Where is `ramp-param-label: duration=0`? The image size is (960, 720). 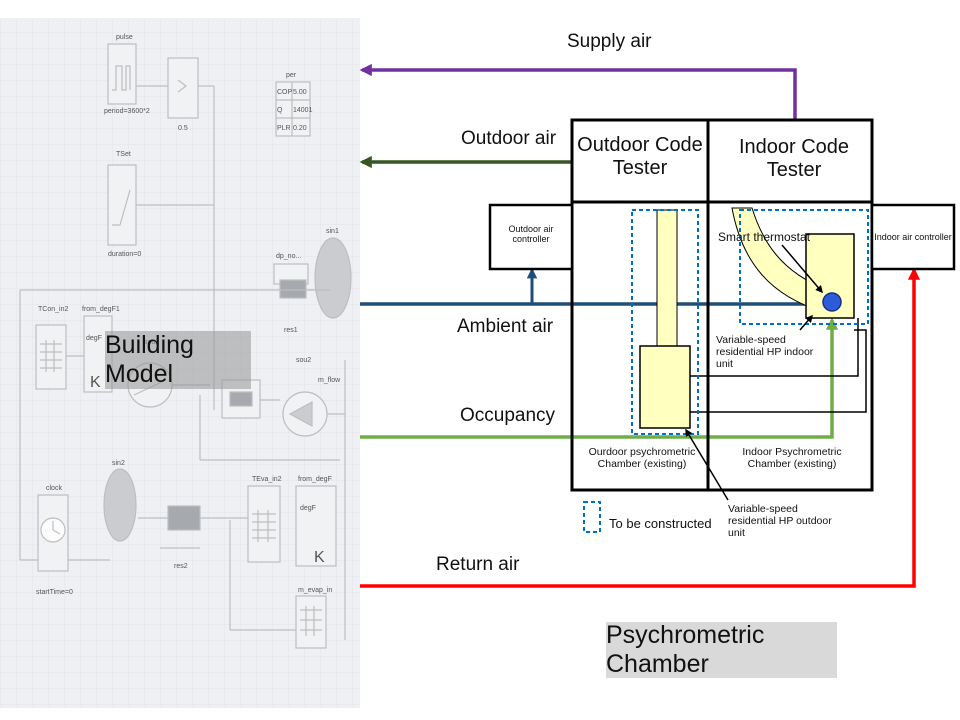 ramp-param-label: duration=0 is located at coordinates (124, 254).